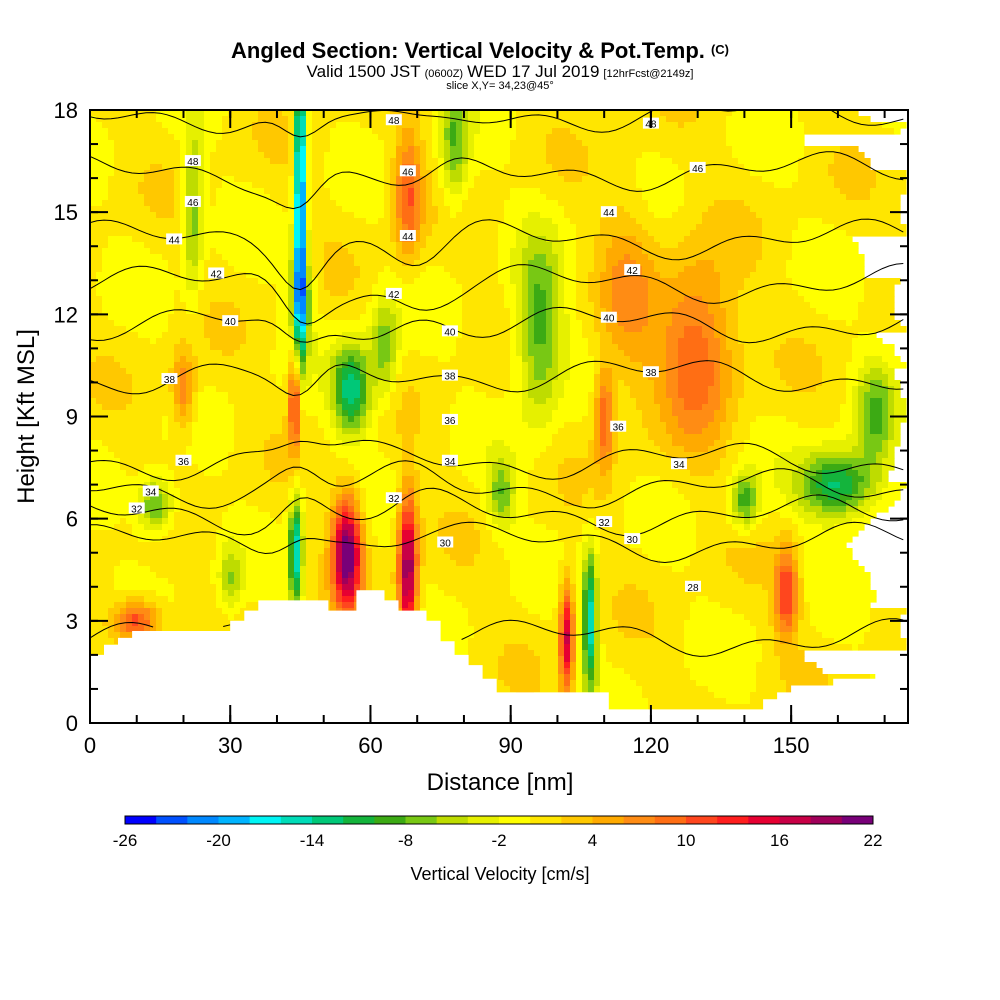  I want to click on colorbar-swatch, so click(546, 820).